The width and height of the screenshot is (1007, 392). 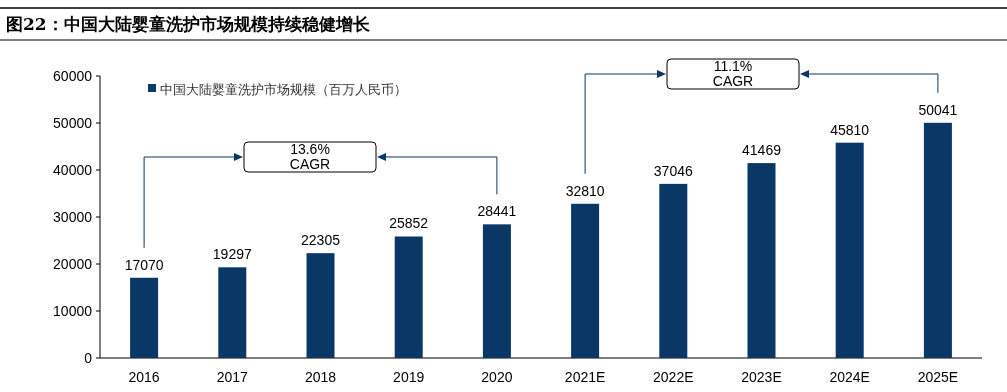 I want to click on x-tick-label: 2016, so click(x=144, y=377).